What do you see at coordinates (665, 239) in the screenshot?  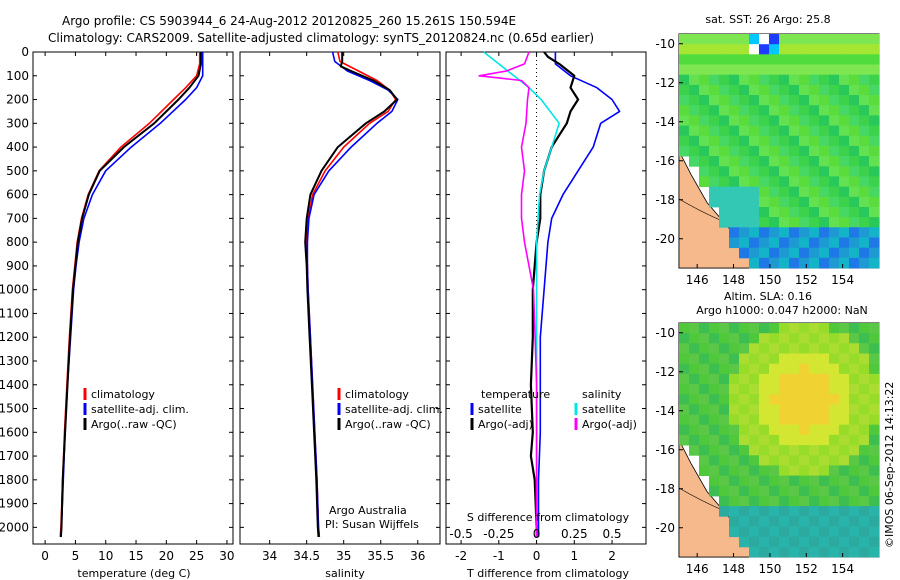 I see `map-ytick-label: -20` at bounding box center [665, 239].